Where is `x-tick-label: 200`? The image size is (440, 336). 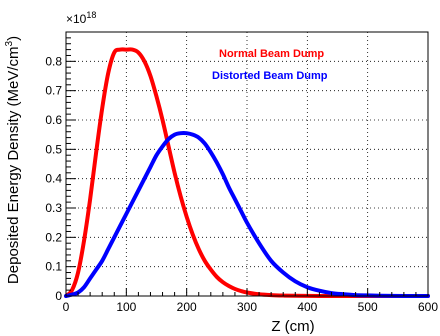
x-tick-label: 200 is located at coordinates (187, 307).